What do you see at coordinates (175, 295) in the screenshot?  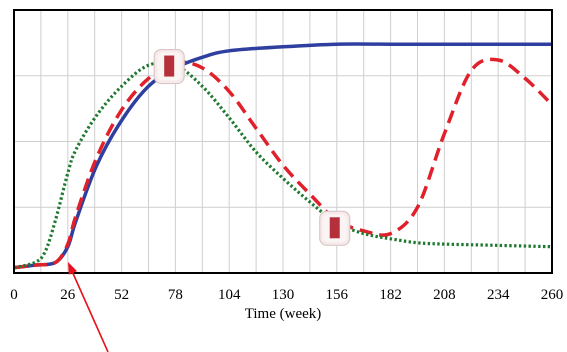 I see `x-tick-label: 78` at bounding box center [175, 295].